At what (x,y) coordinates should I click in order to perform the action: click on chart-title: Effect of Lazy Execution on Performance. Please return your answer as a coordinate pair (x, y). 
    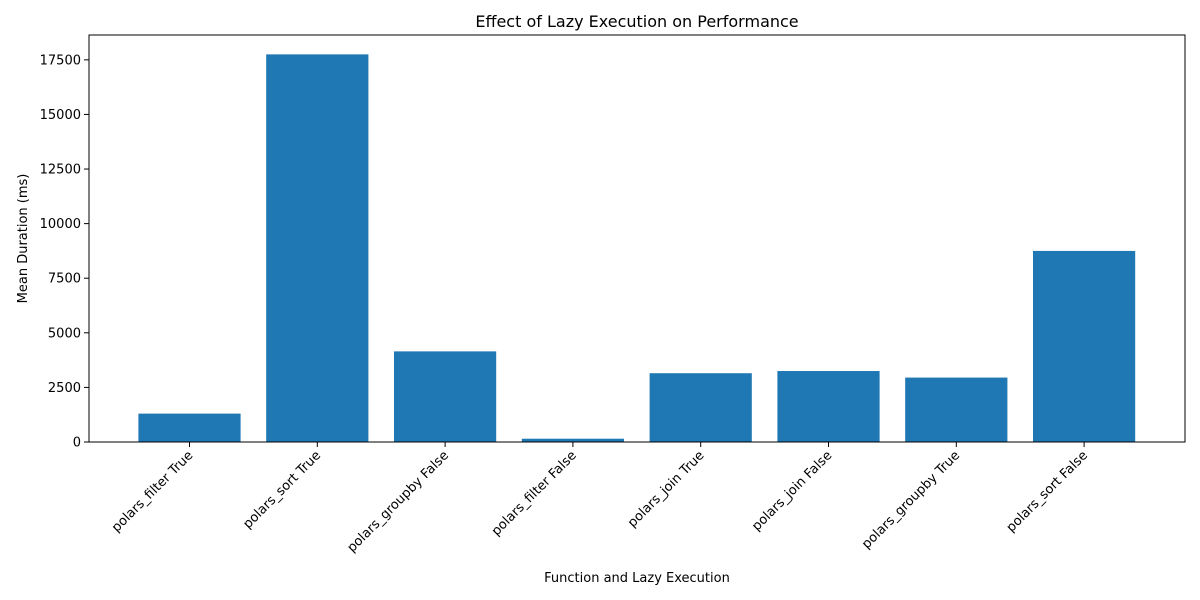
    Looking at the image, I should click on (636, 21).